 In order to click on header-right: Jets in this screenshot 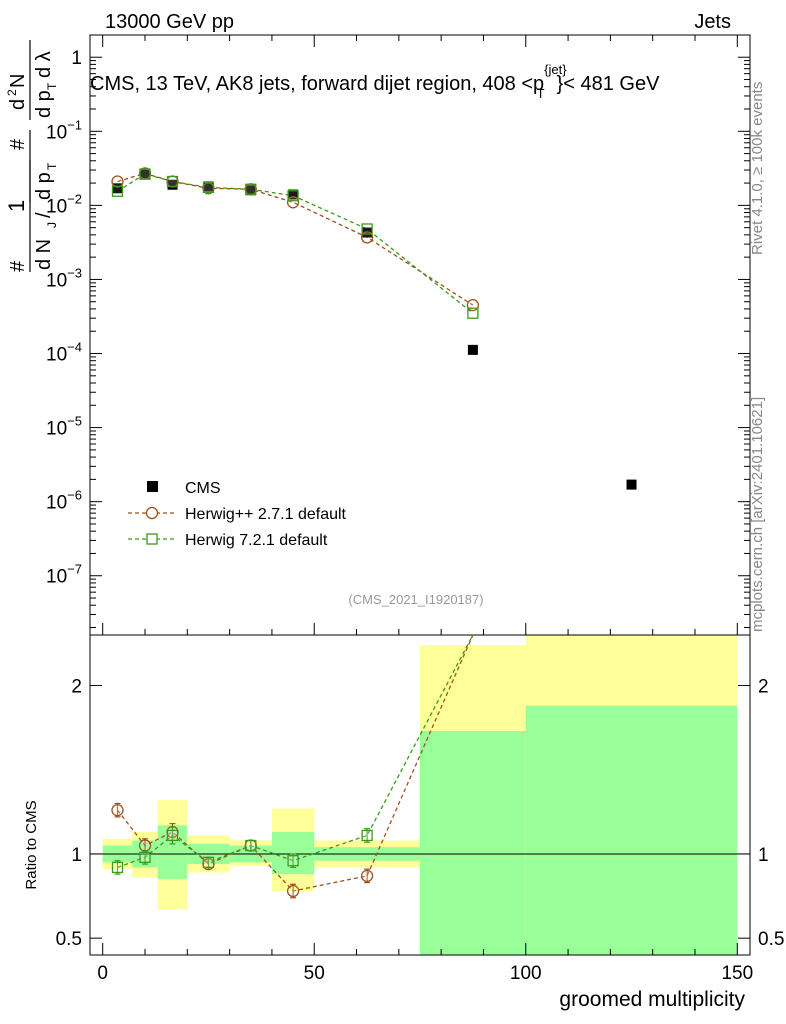, I will do `click(712, 22)`.